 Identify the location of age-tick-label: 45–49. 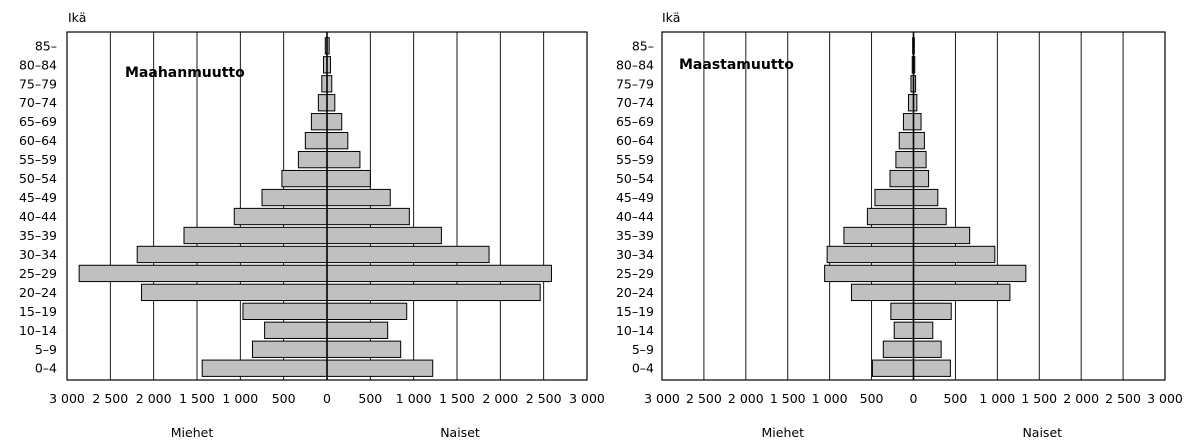
(635, 197).